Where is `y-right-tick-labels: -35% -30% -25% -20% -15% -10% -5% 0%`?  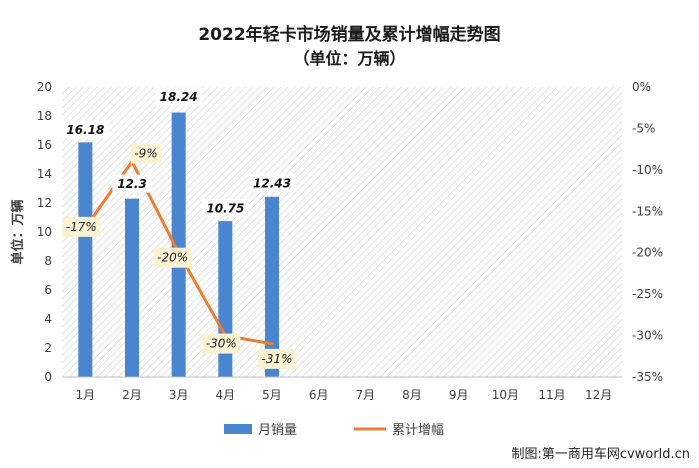
y-right-tick-labels: -35% -30% -25% -20% -15% -10% -5% 0% is located at coordinates (647, 232).